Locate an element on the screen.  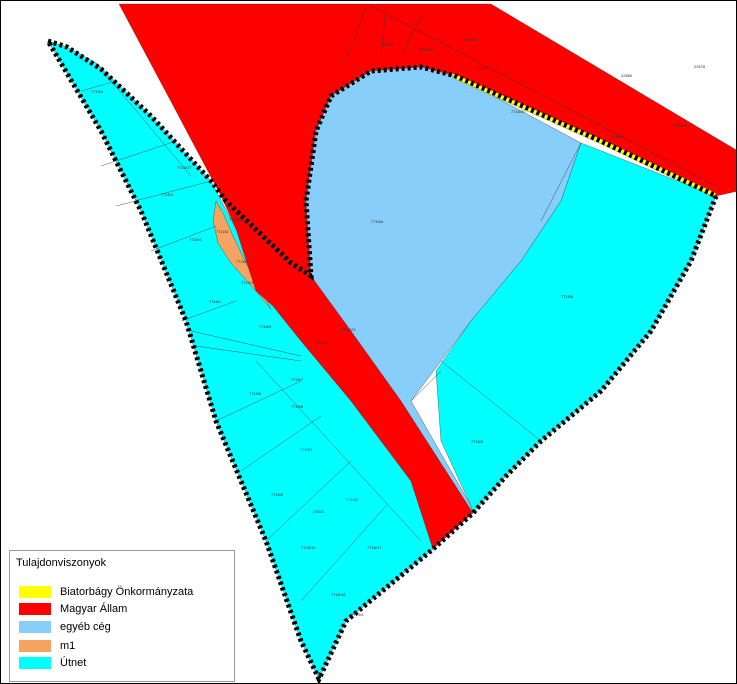
legend-label: Magyar Állam is located at coordinates (94, 609).